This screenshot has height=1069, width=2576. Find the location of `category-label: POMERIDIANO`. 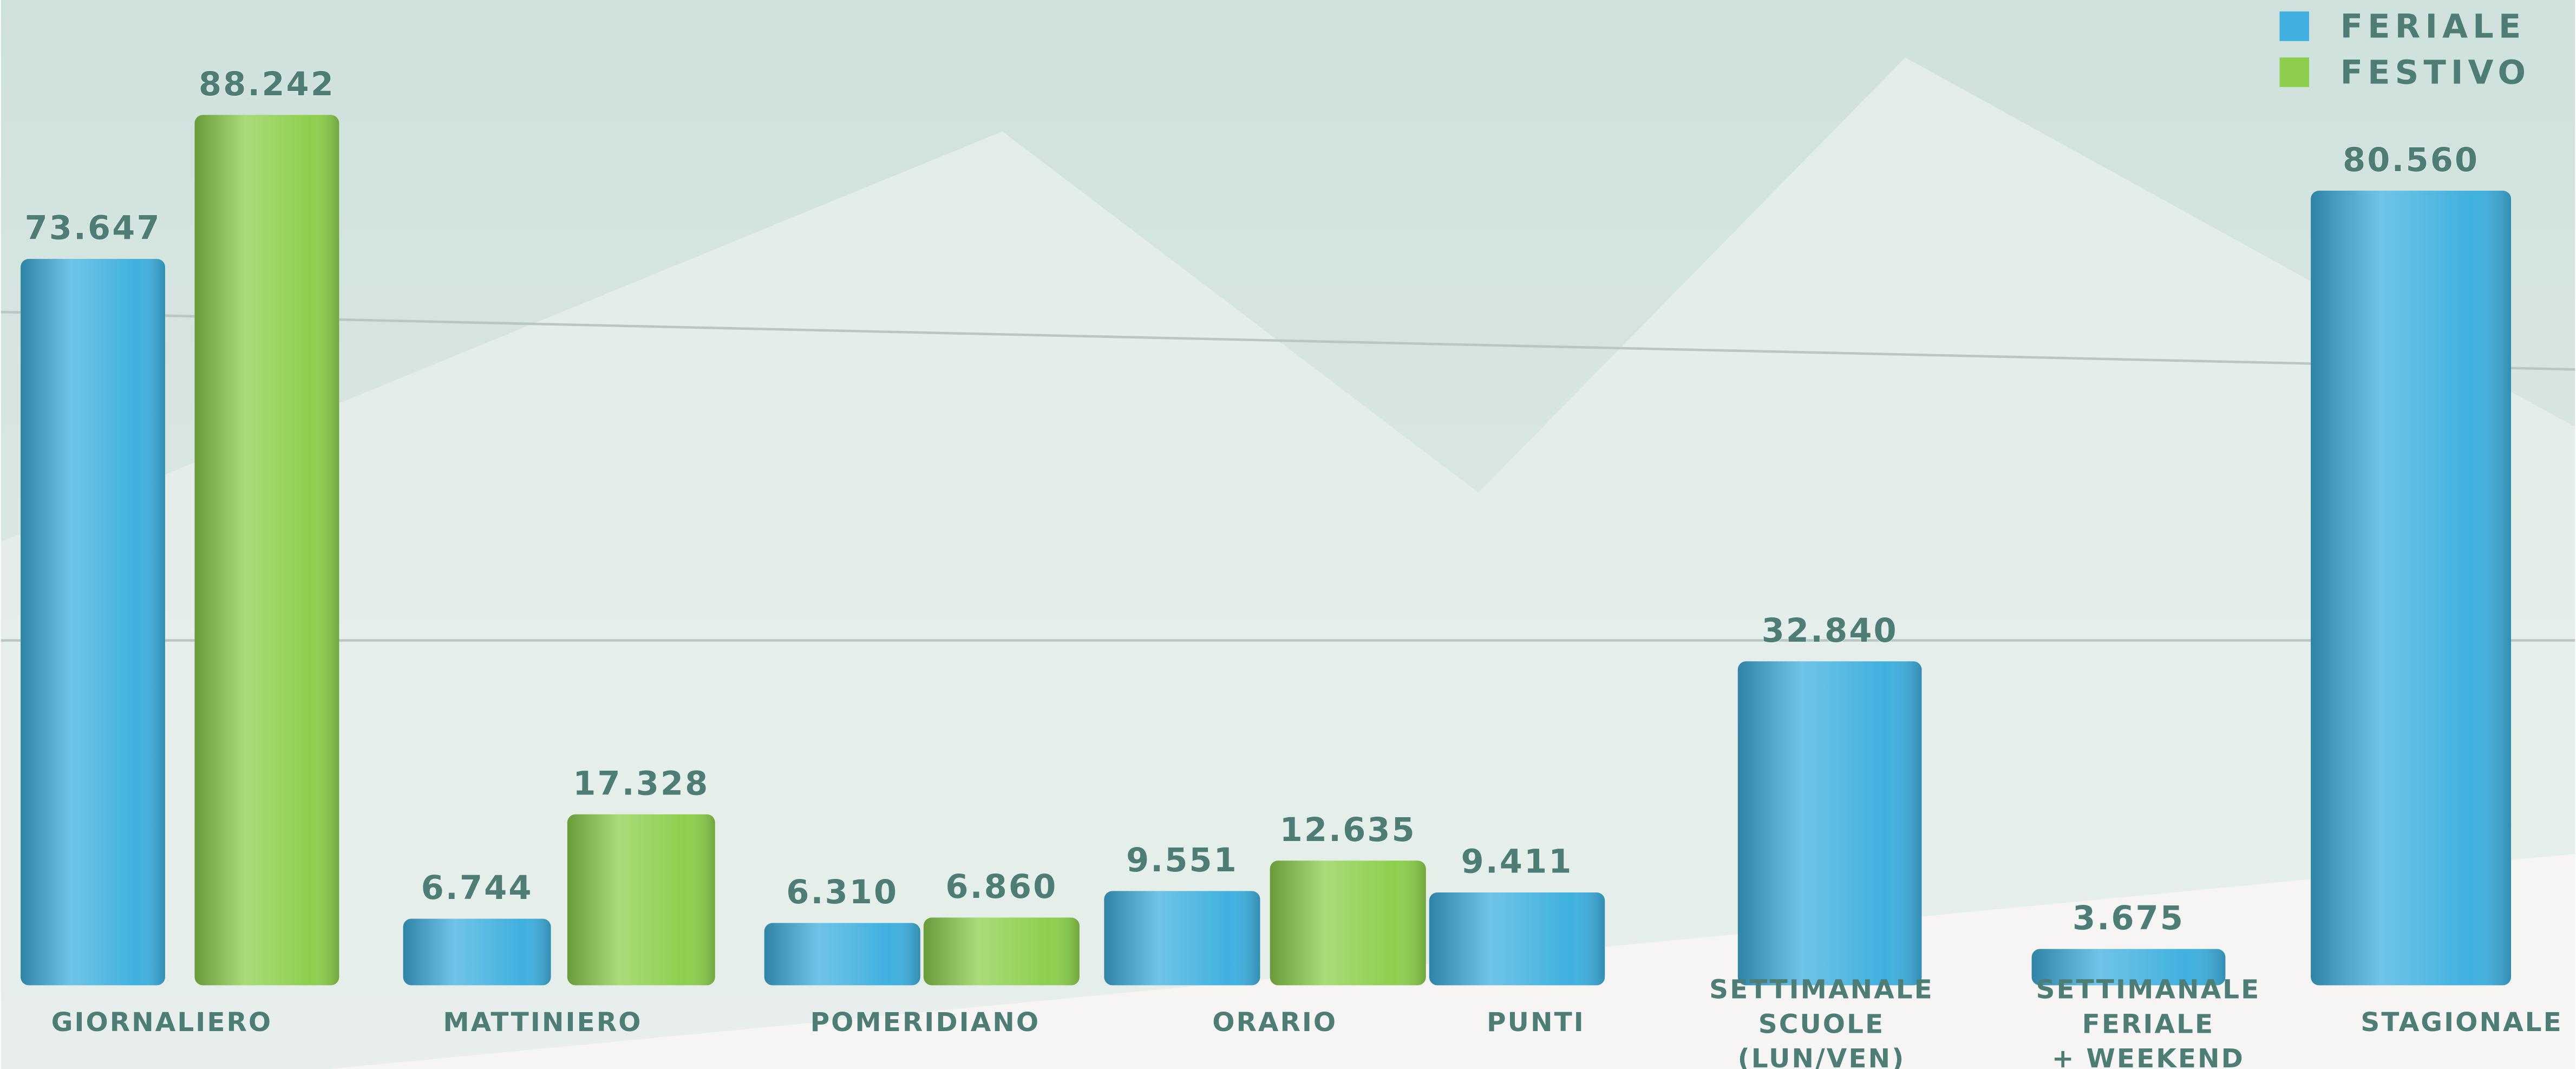

category-label: POMERIDIANO is located at coordinates (926, 1023).